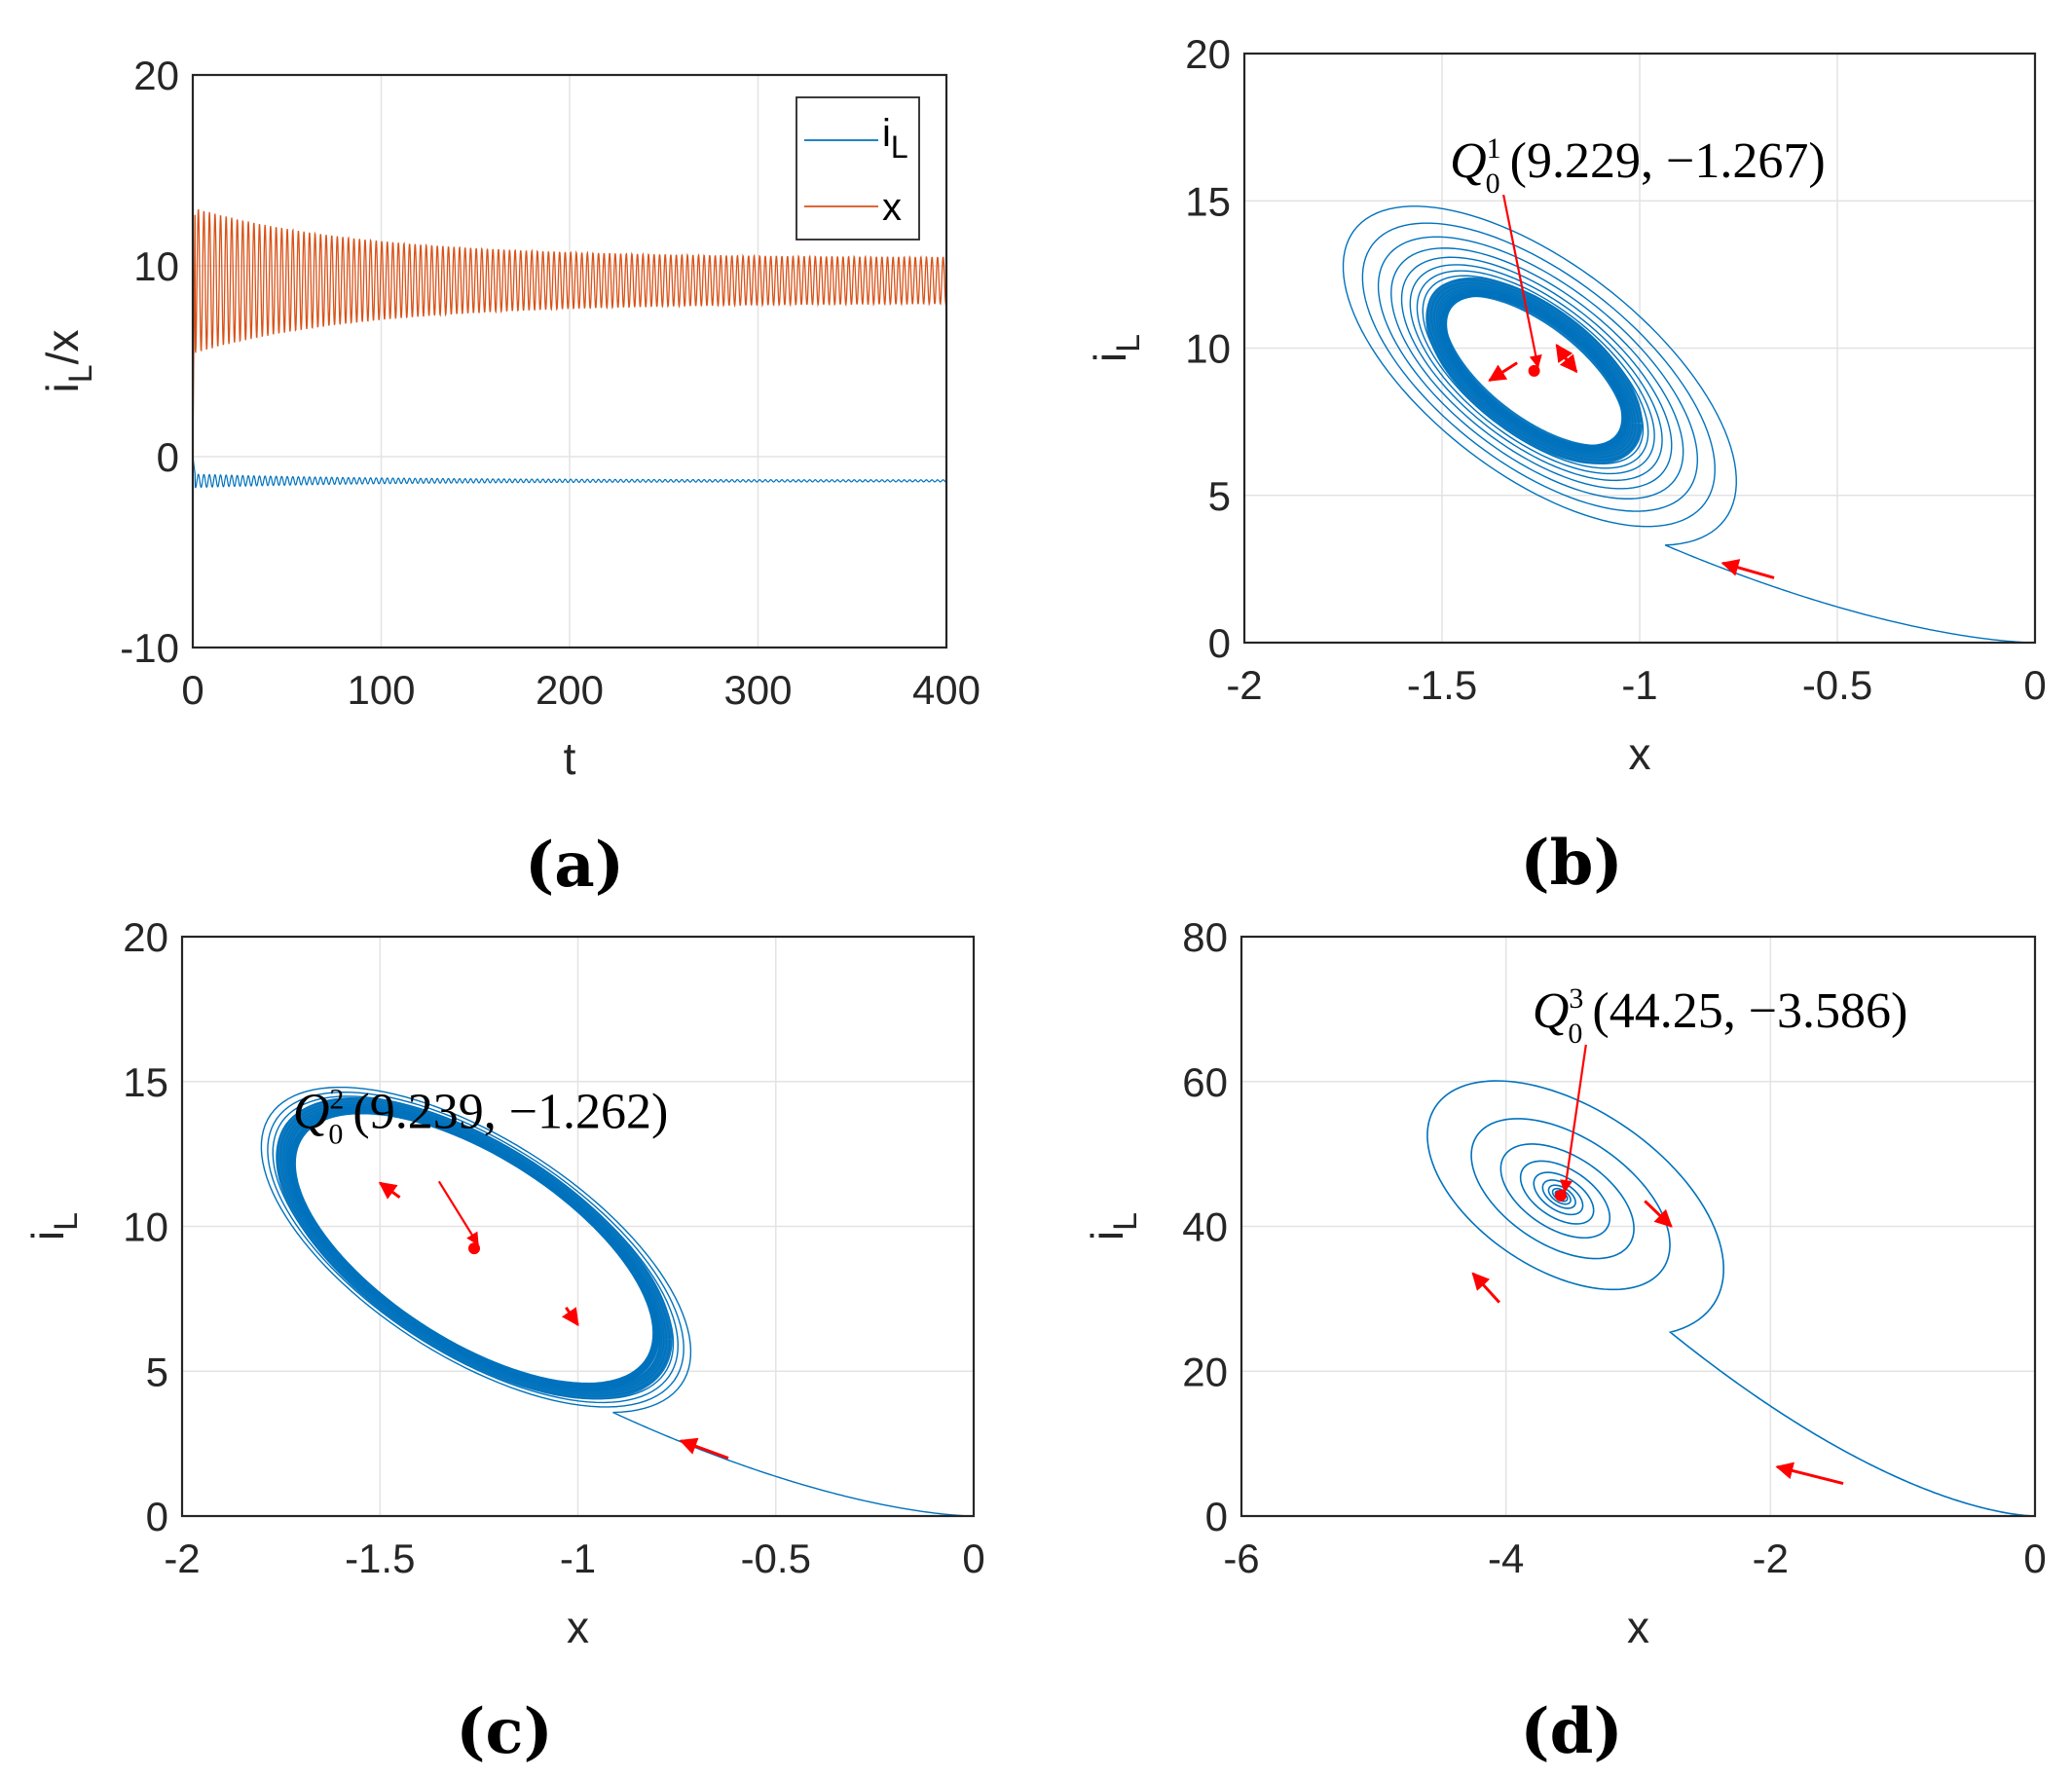 This screenshot has height=1777, width=2072. What do you see at coordinates (892, 207) in the screenshot?
I see `legend-entry-x: x` at bounding box center [892, 207].